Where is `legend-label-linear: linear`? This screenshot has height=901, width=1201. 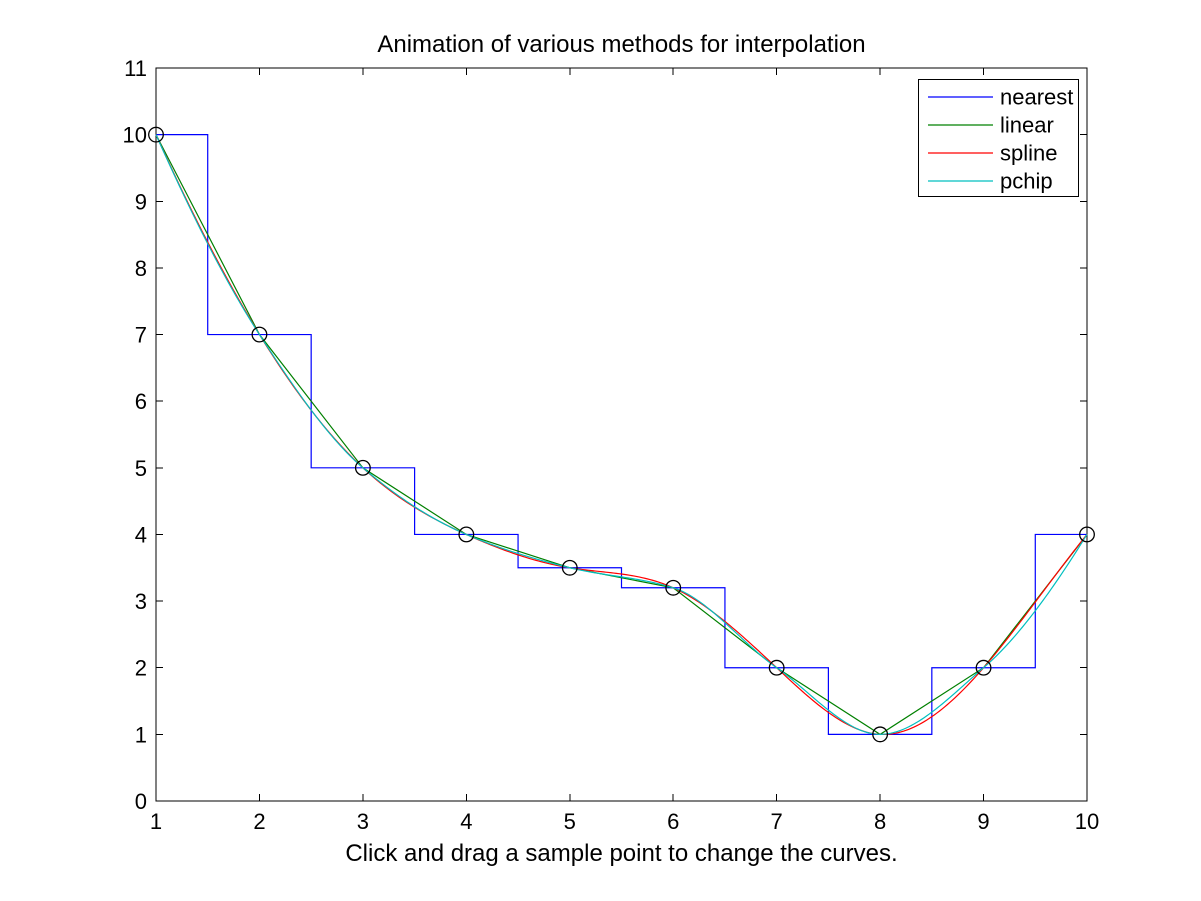
legend-label-linear: linear is located at coordinates (1027, 125).